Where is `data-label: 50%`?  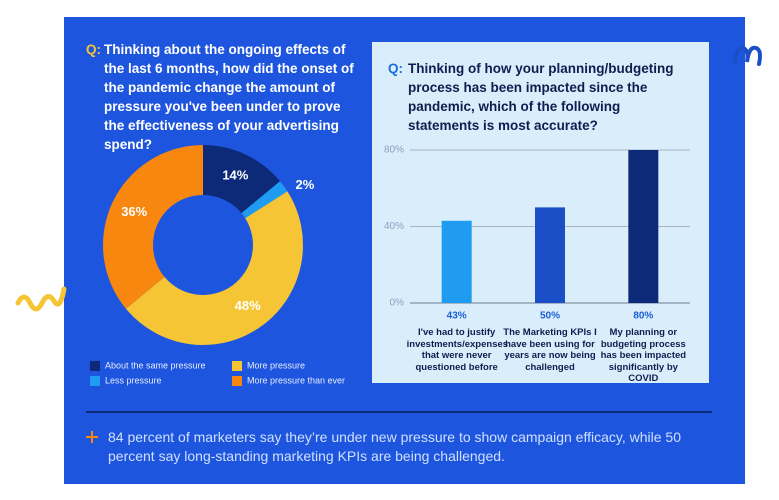
data-label: 50% is located at coordinates (550, 316).